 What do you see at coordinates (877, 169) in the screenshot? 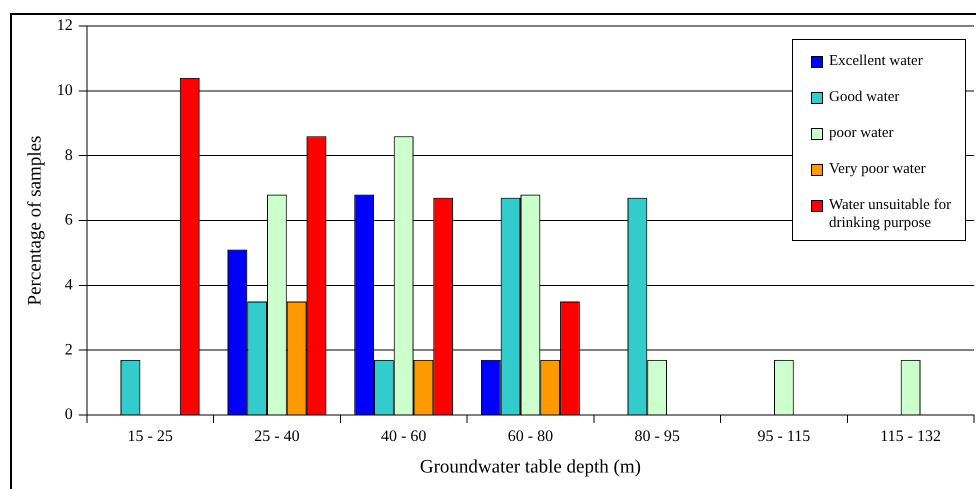
I see `legend-label: Very poor water` at bounding box center [877, 169].